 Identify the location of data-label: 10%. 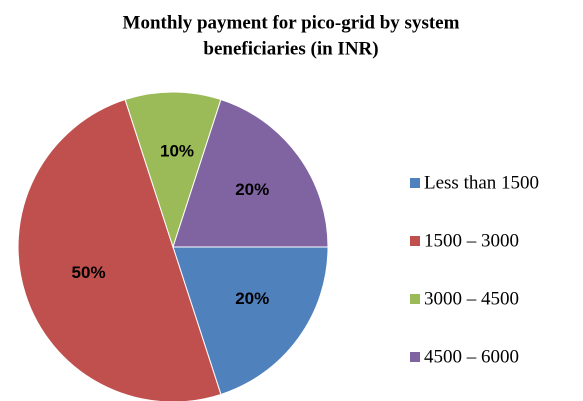
(177, 150).